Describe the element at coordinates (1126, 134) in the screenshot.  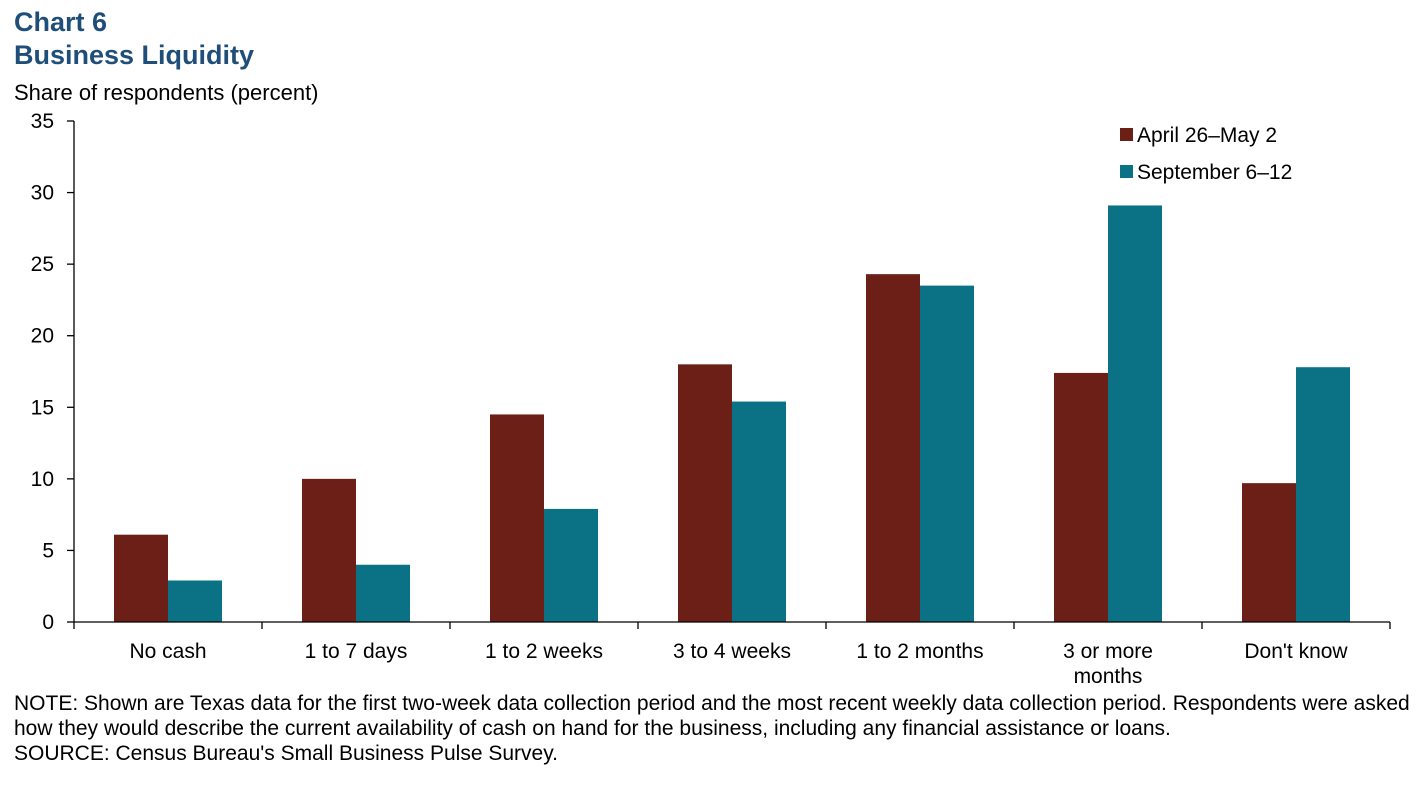
I see `legend-swatch-april` at that location.